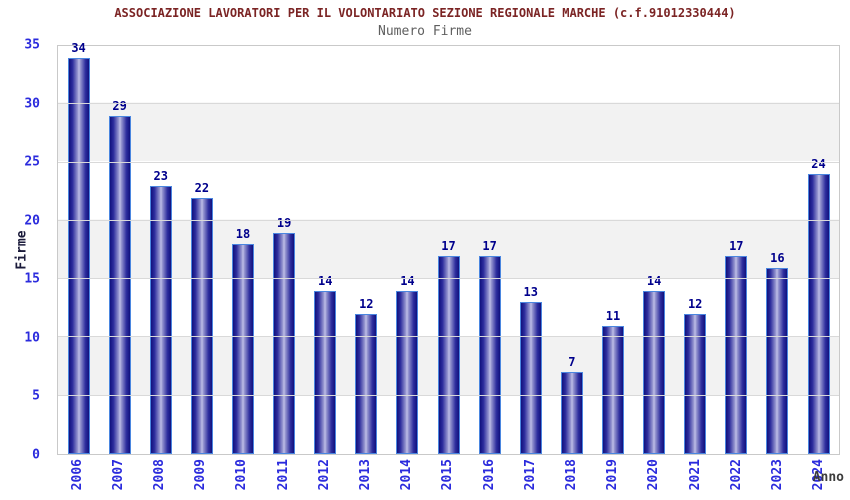  What do you see at coordinates (78, 247) in the screenshot?
I see `bar-group: 34` at bounding box center [78, 247].